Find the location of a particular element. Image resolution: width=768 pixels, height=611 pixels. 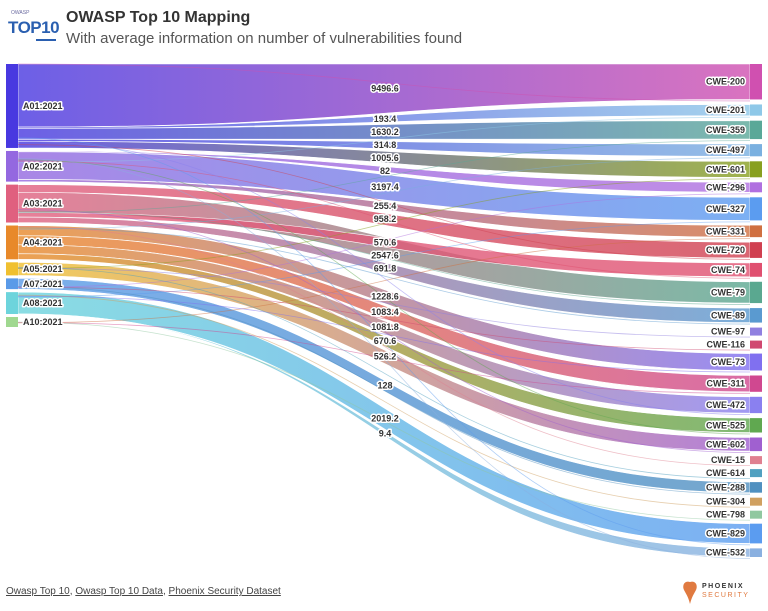

flow-value-label: 1081.8 is located at coordinates (385, 327).